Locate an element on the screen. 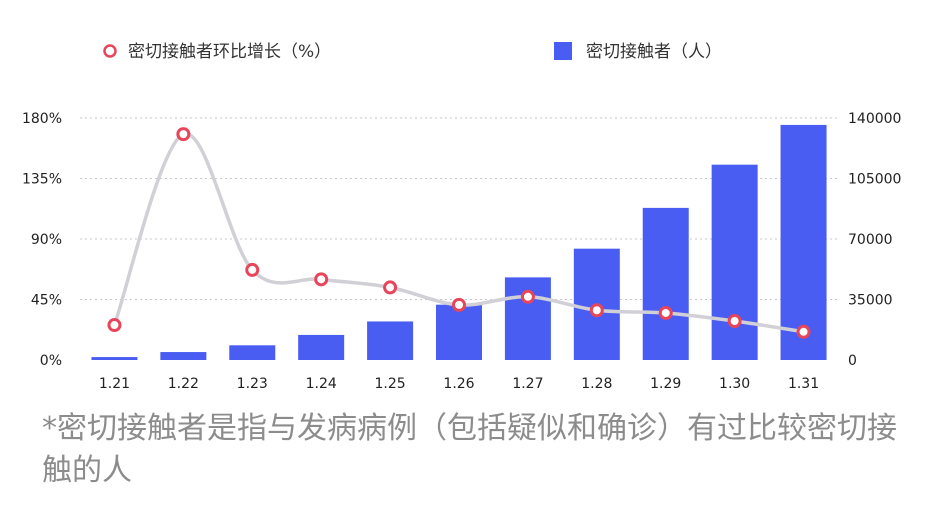  left-axis-ticks: 0% 45% 90% 135% 180% is located at coordinates (42, 240).